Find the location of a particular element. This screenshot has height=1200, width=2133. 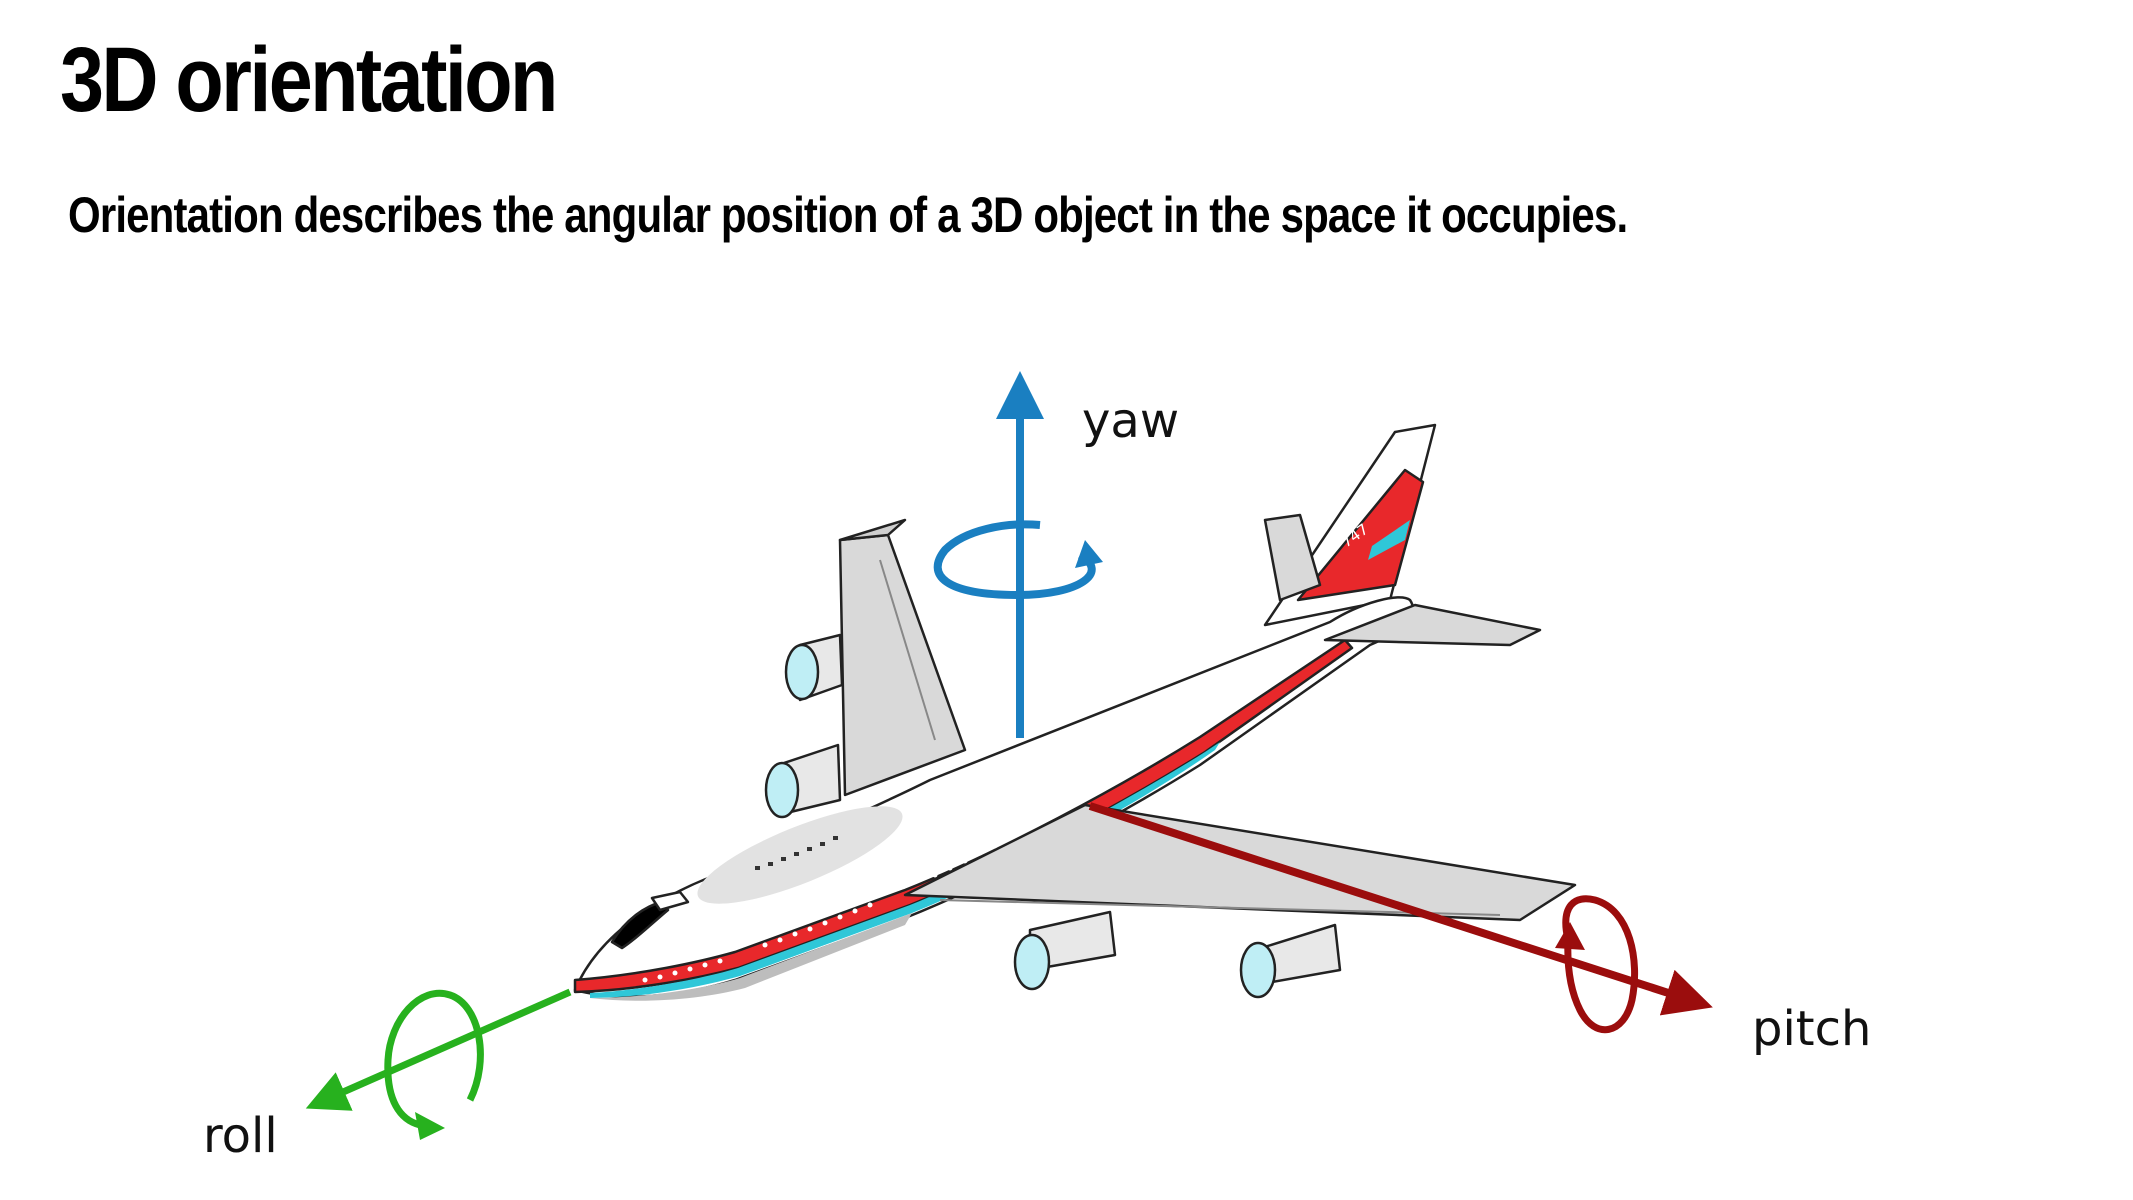

upper-deck-windows is located at coordinates (796, 853).